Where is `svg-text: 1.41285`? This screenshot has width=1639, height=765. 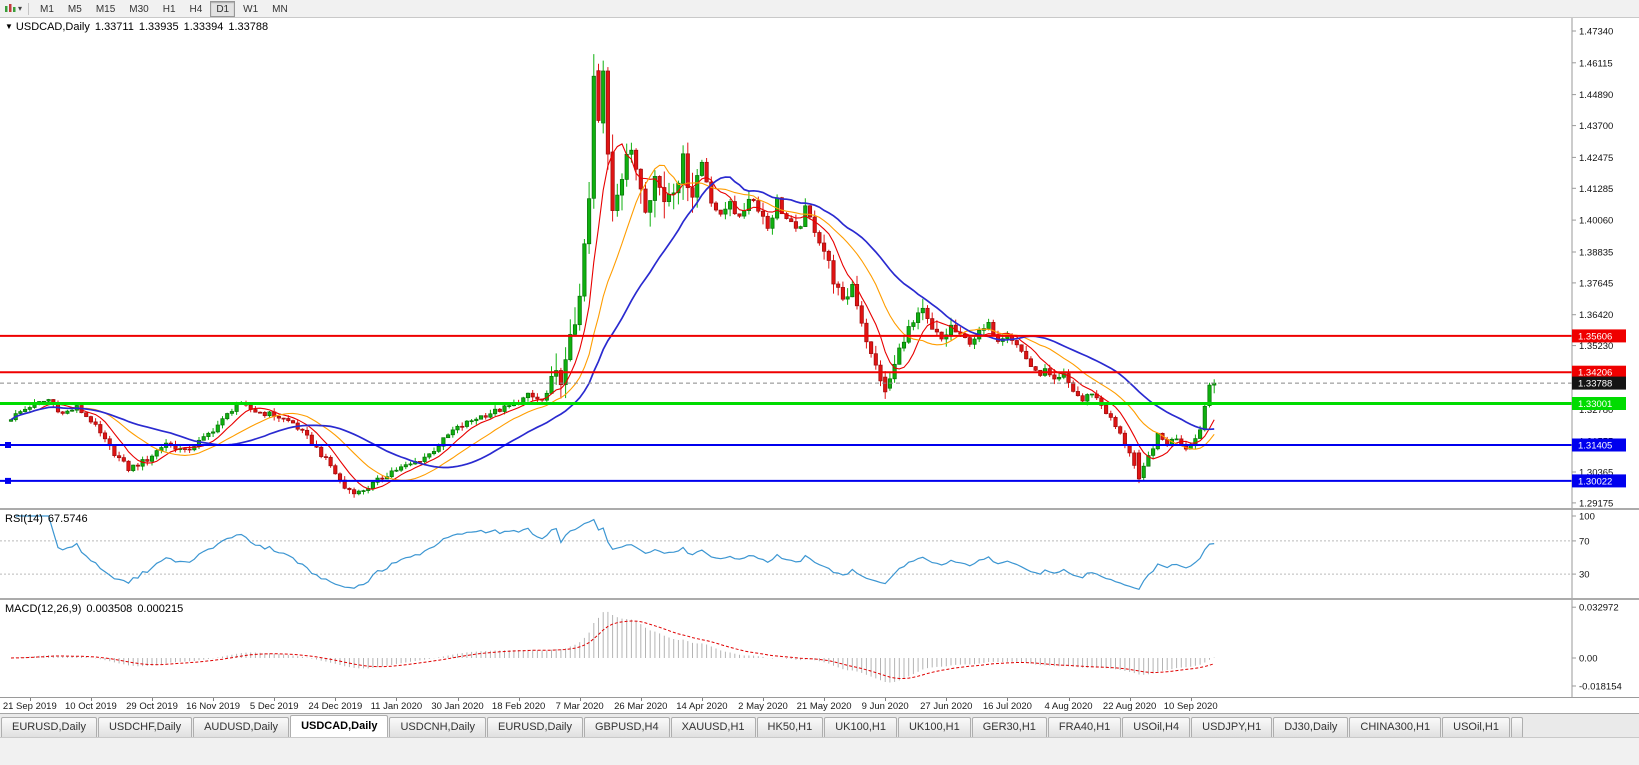 svg-text: 1.41285 is located at coordinates (1596, 189).